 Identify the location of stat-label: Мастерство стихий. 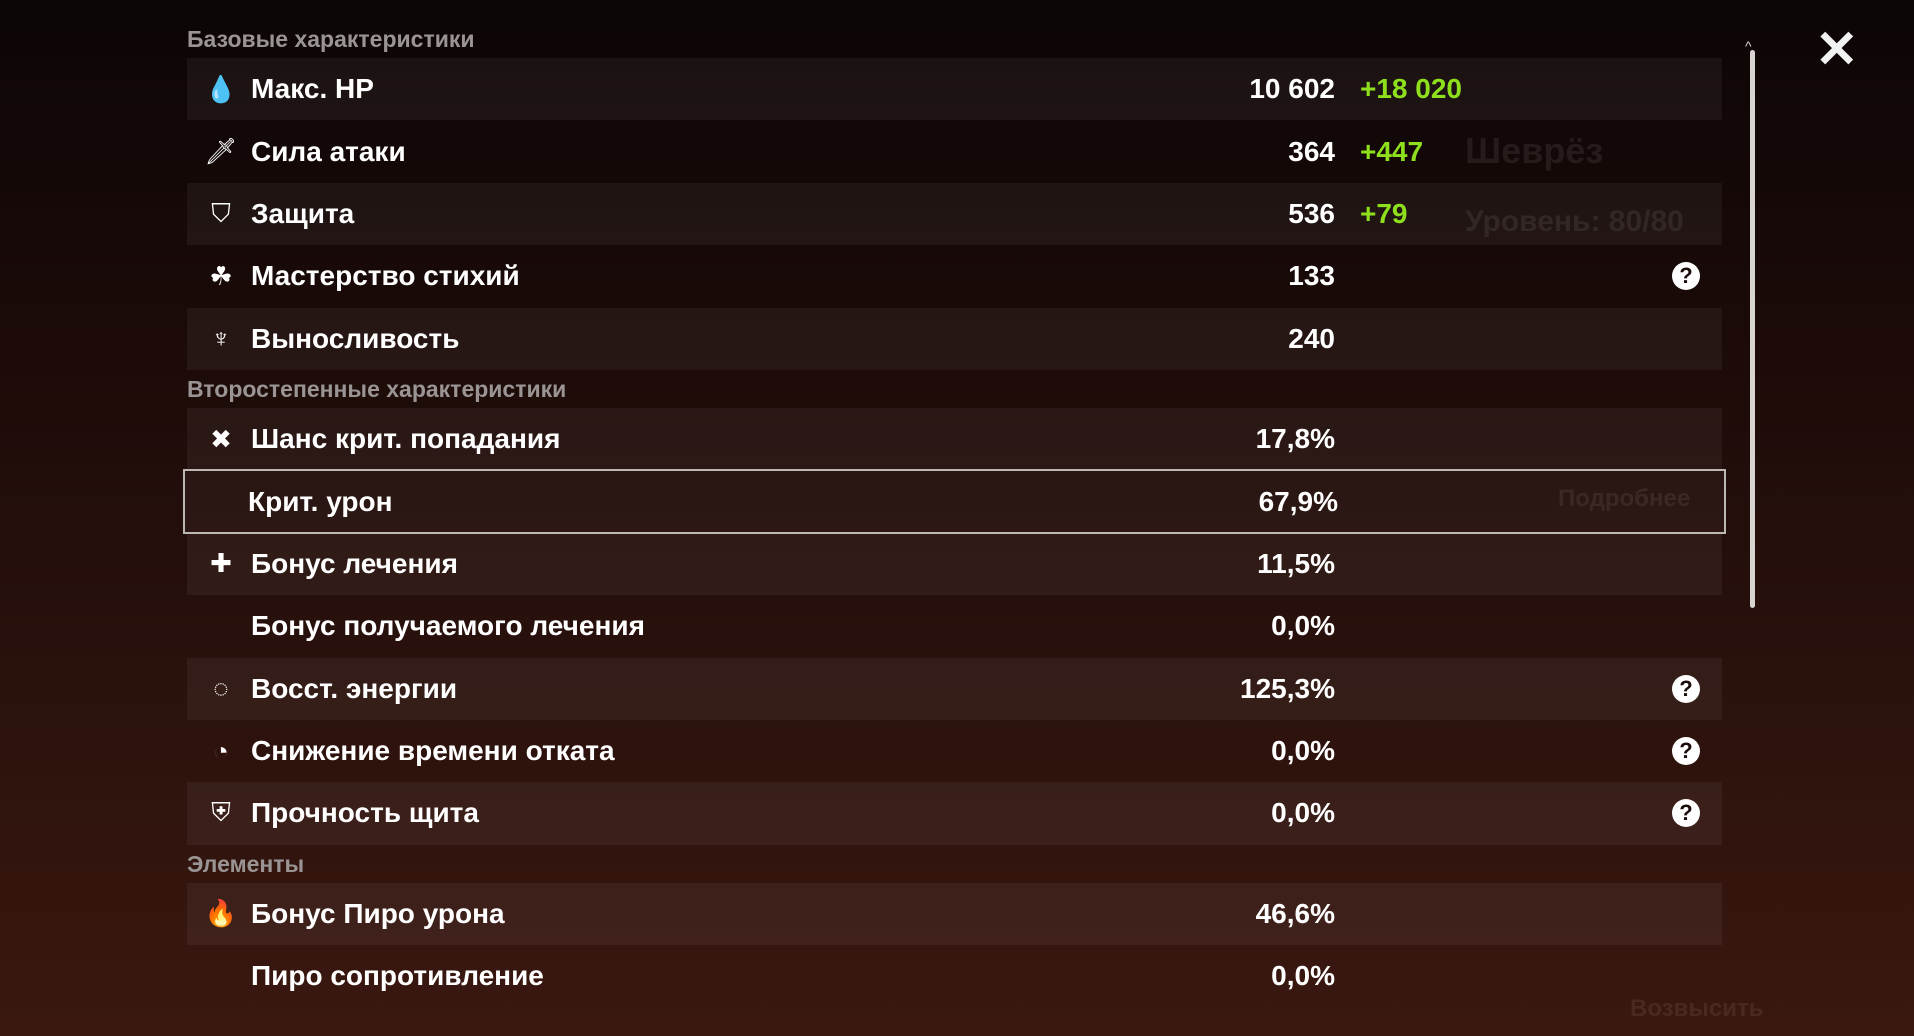
(385, 276).